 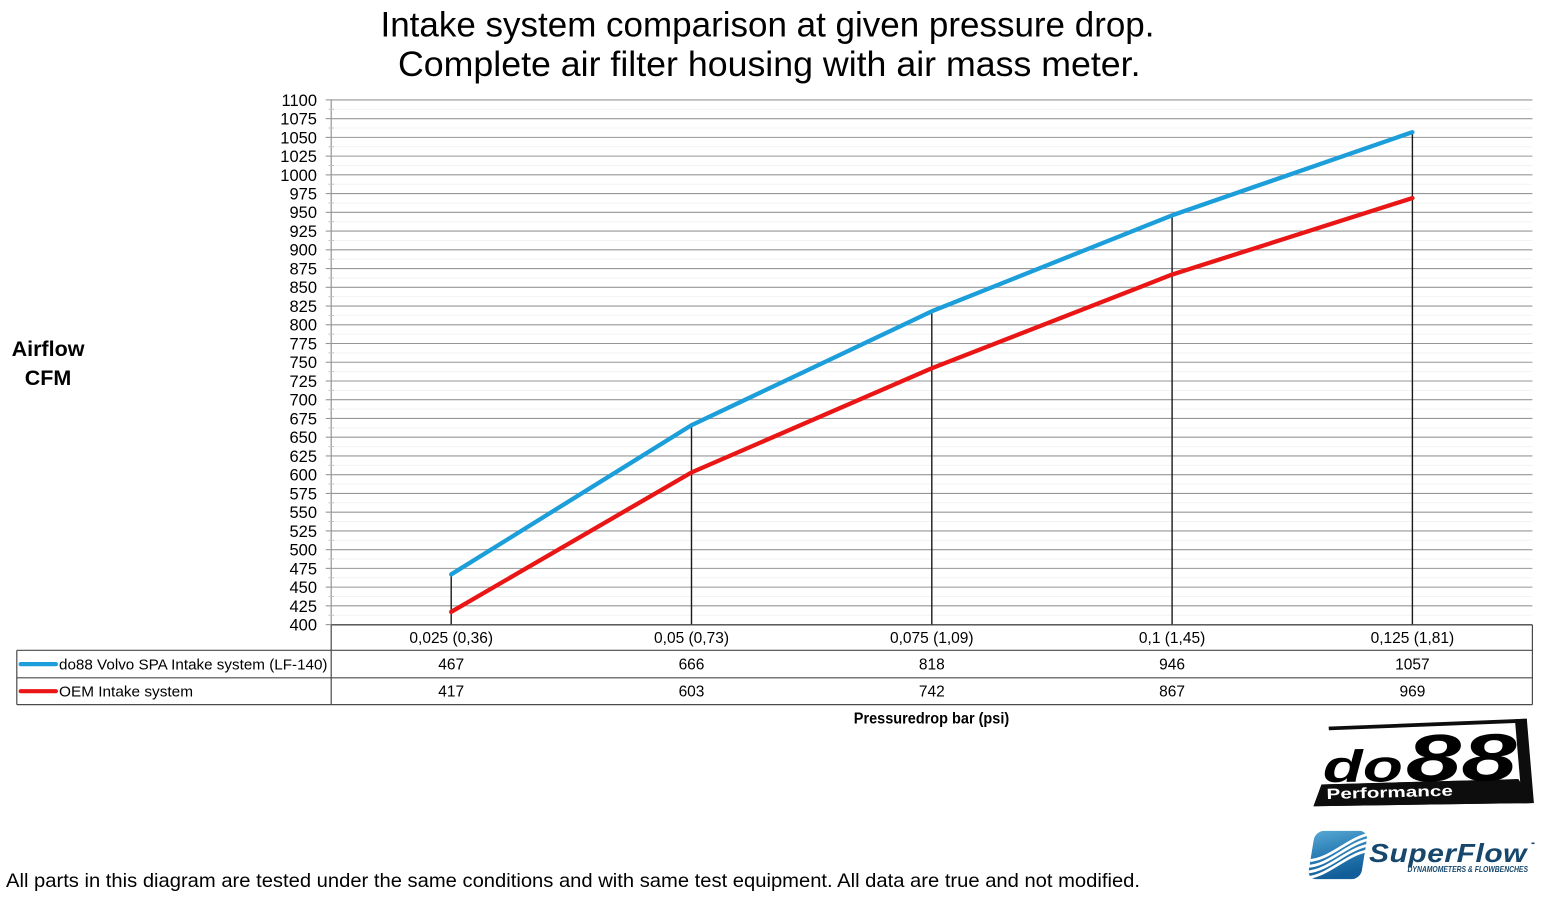 I want to click on svg-text: 666, so click(x=692, y=665).